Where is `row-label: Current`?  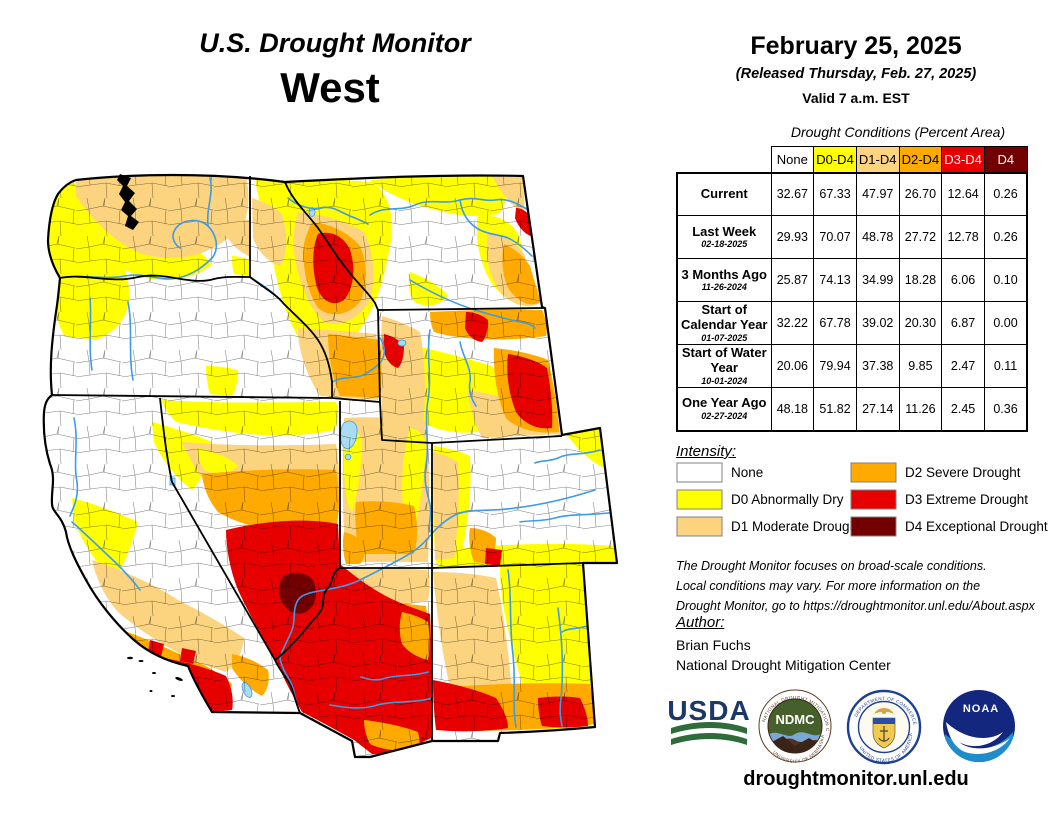
row-label: Current is located at coordinates (724, 193).